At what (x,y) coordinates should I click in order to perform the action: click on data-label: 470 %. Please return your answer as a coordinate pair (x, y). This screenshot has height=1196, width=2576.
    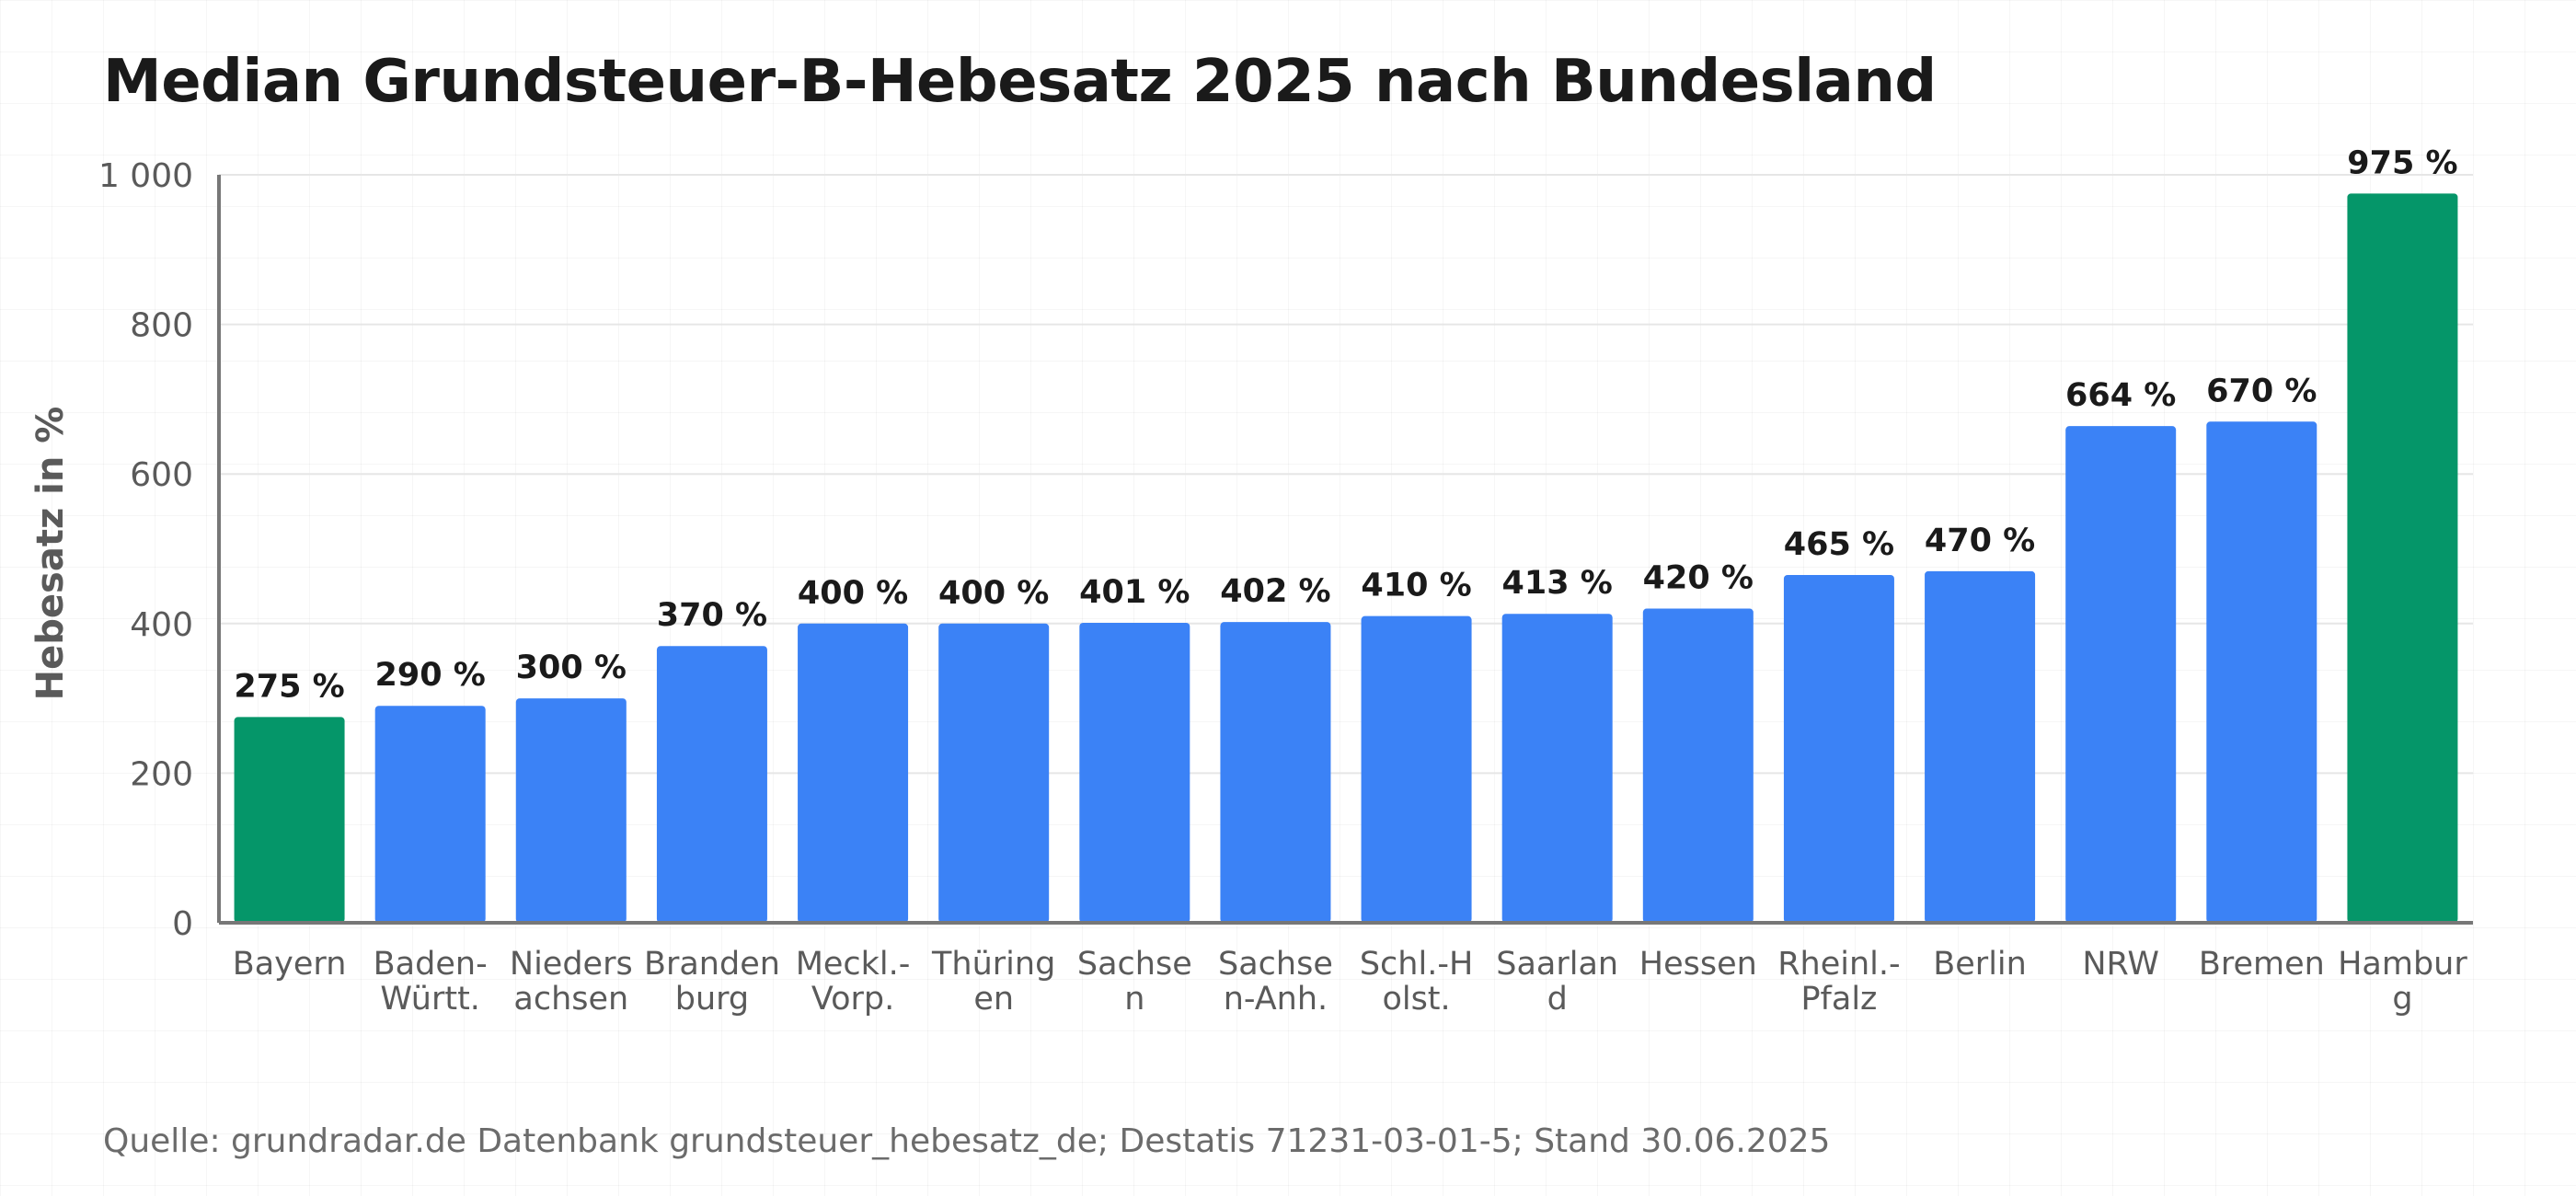
    Looking at the image, I should click on (1980, 541).